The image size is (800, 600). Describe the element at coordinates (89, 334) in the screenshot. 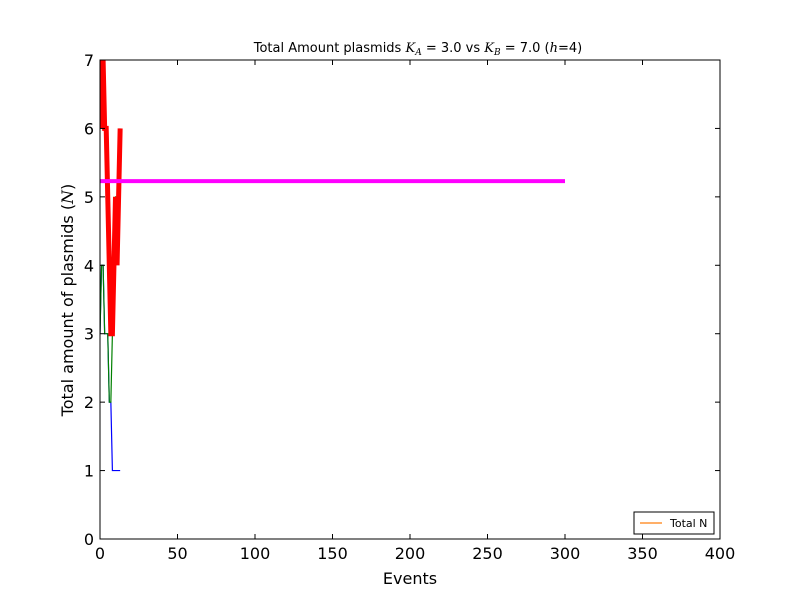

I see `y-tick-label-3: 3` at that location.